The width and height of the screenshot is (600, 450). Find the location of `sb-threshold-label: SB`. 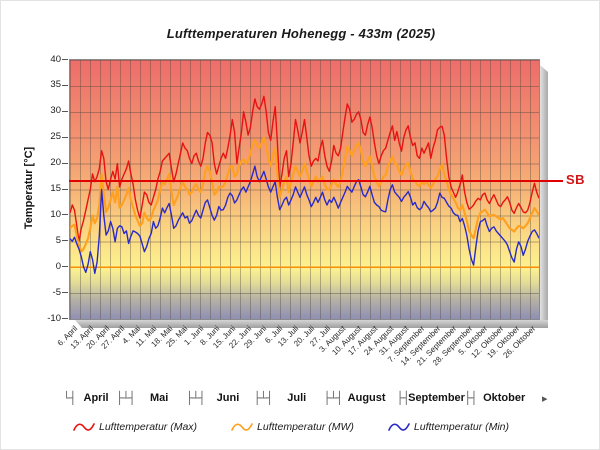

sb-threshold-label: SB is located at coordinates (576, 180).